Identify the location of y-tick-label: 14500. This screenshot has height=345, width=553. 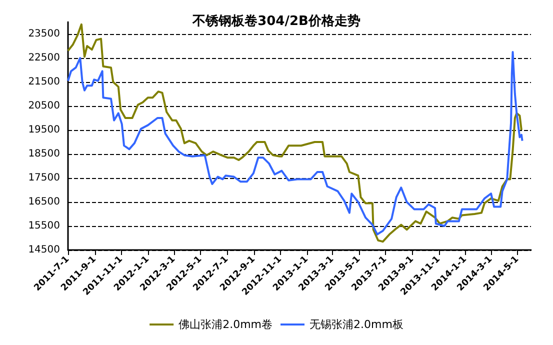
(44, 250).